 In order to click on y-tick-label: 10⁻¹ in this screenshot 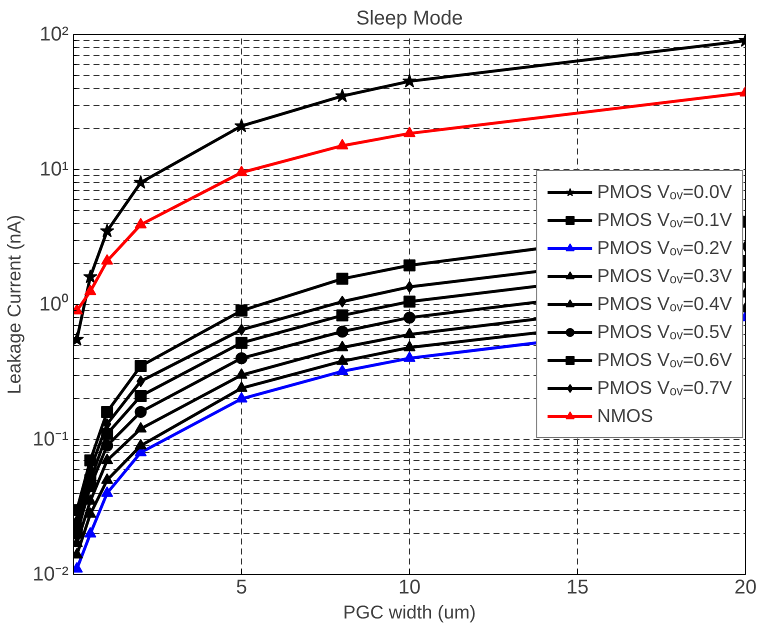, I will do `click(50, 439)`.